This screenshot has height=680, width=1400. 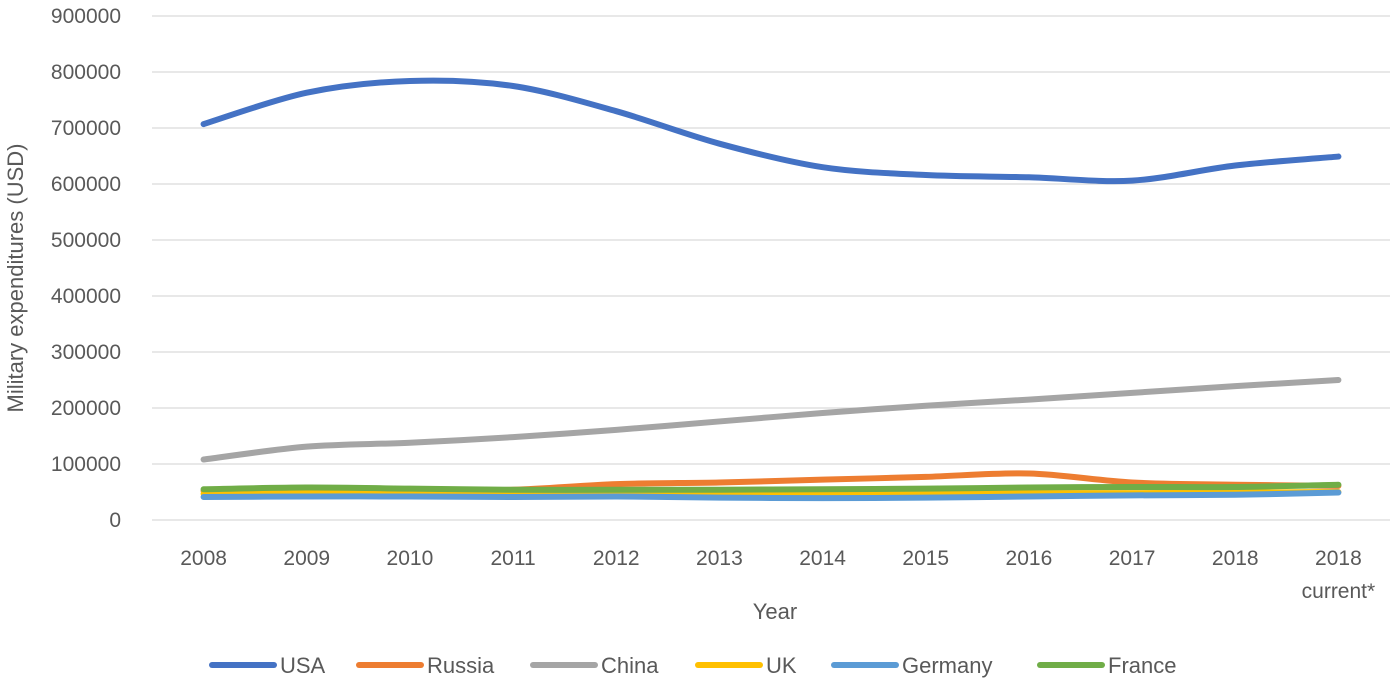 What do you see at coordinates (1106, 665) in the screenshot?
I see `legend-item-france: France` at bounding box center [1106, 665].